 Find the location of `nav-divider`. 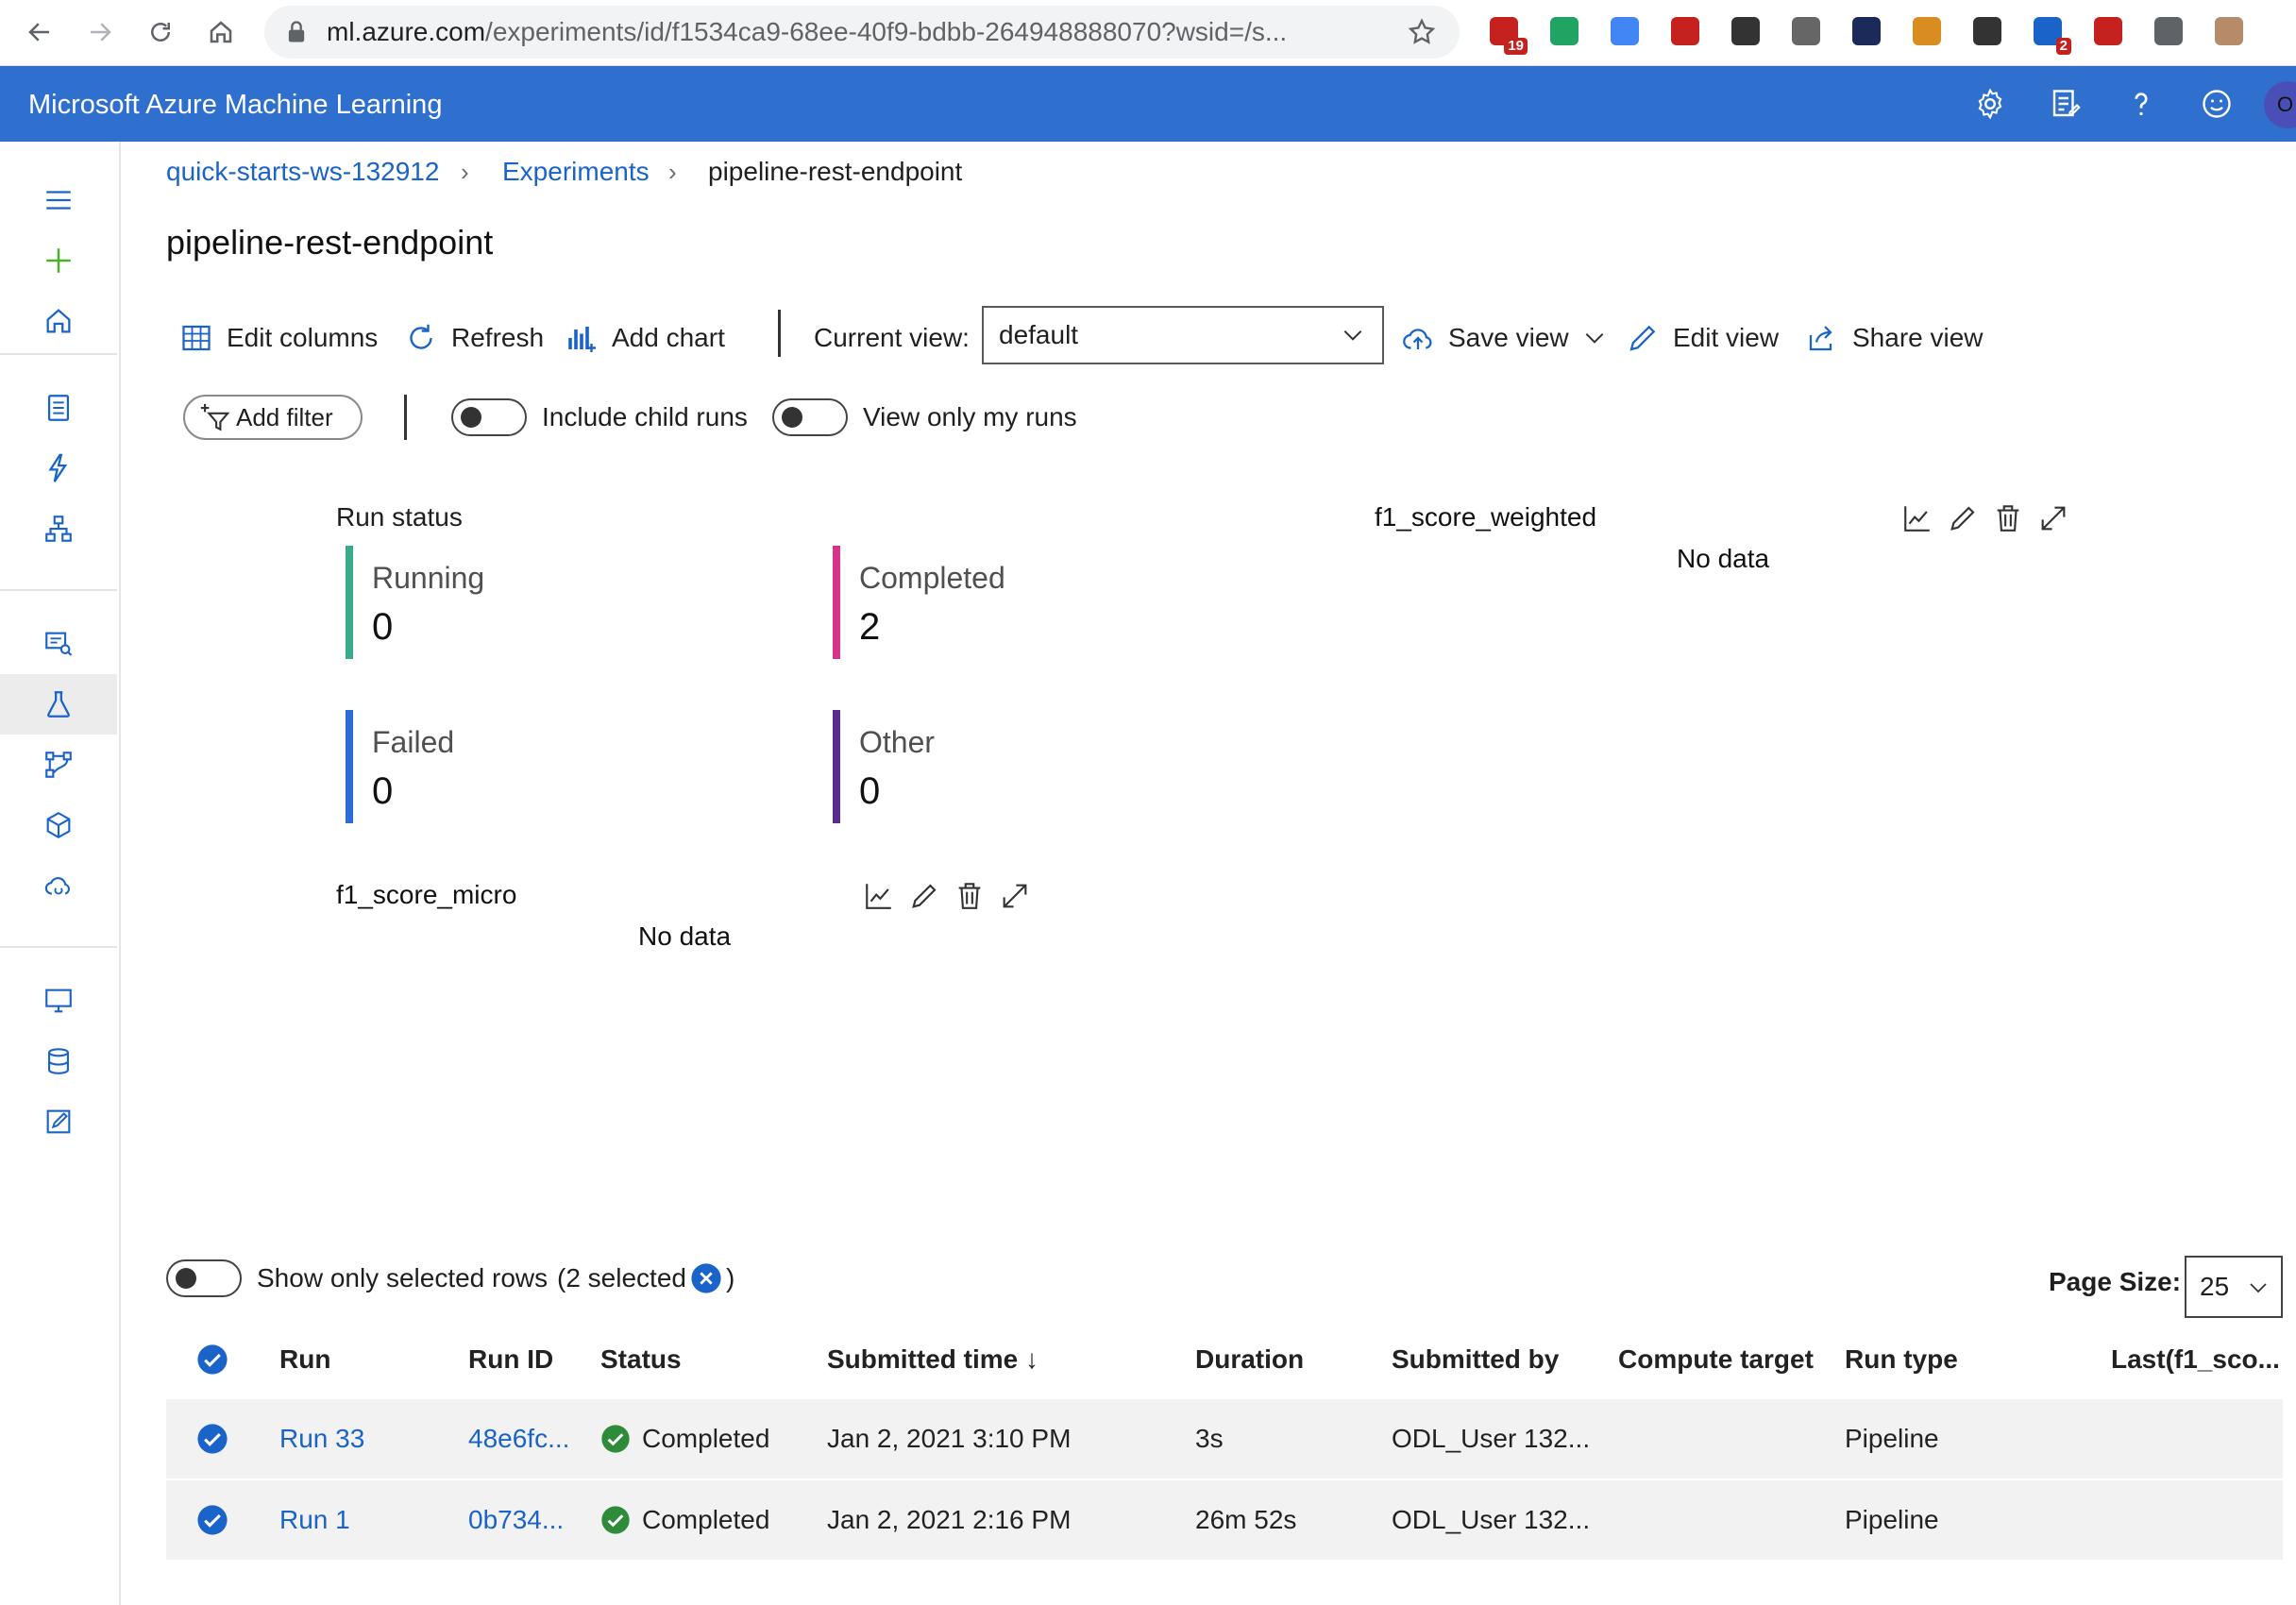

nav-divider is located at coordinates (58, 590).